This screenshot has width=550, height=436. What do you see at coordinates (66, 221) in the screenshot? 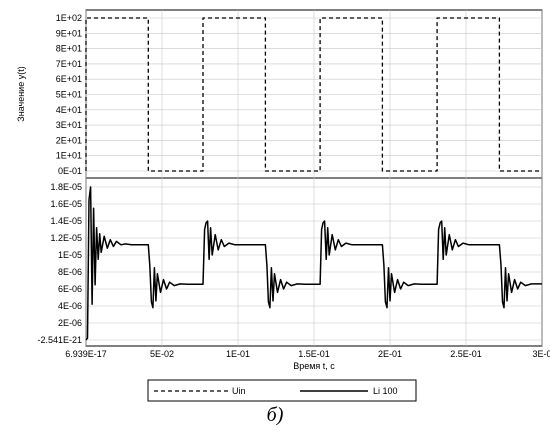
I see `y-tick-label: 1.4E-05` at bounding box center [66, 221].